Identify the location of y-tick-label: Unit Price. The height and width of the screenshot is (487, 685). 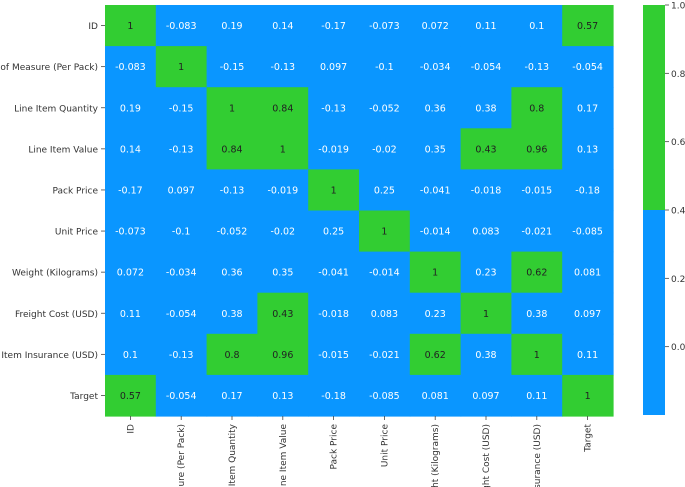
(77, 233).